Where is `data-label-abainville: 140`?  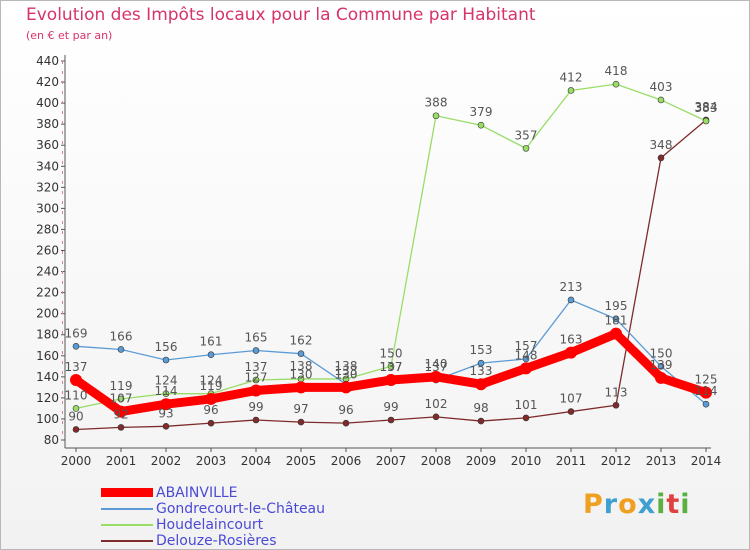
data-label-abainville: 140 is located at coordinates (436, 364).